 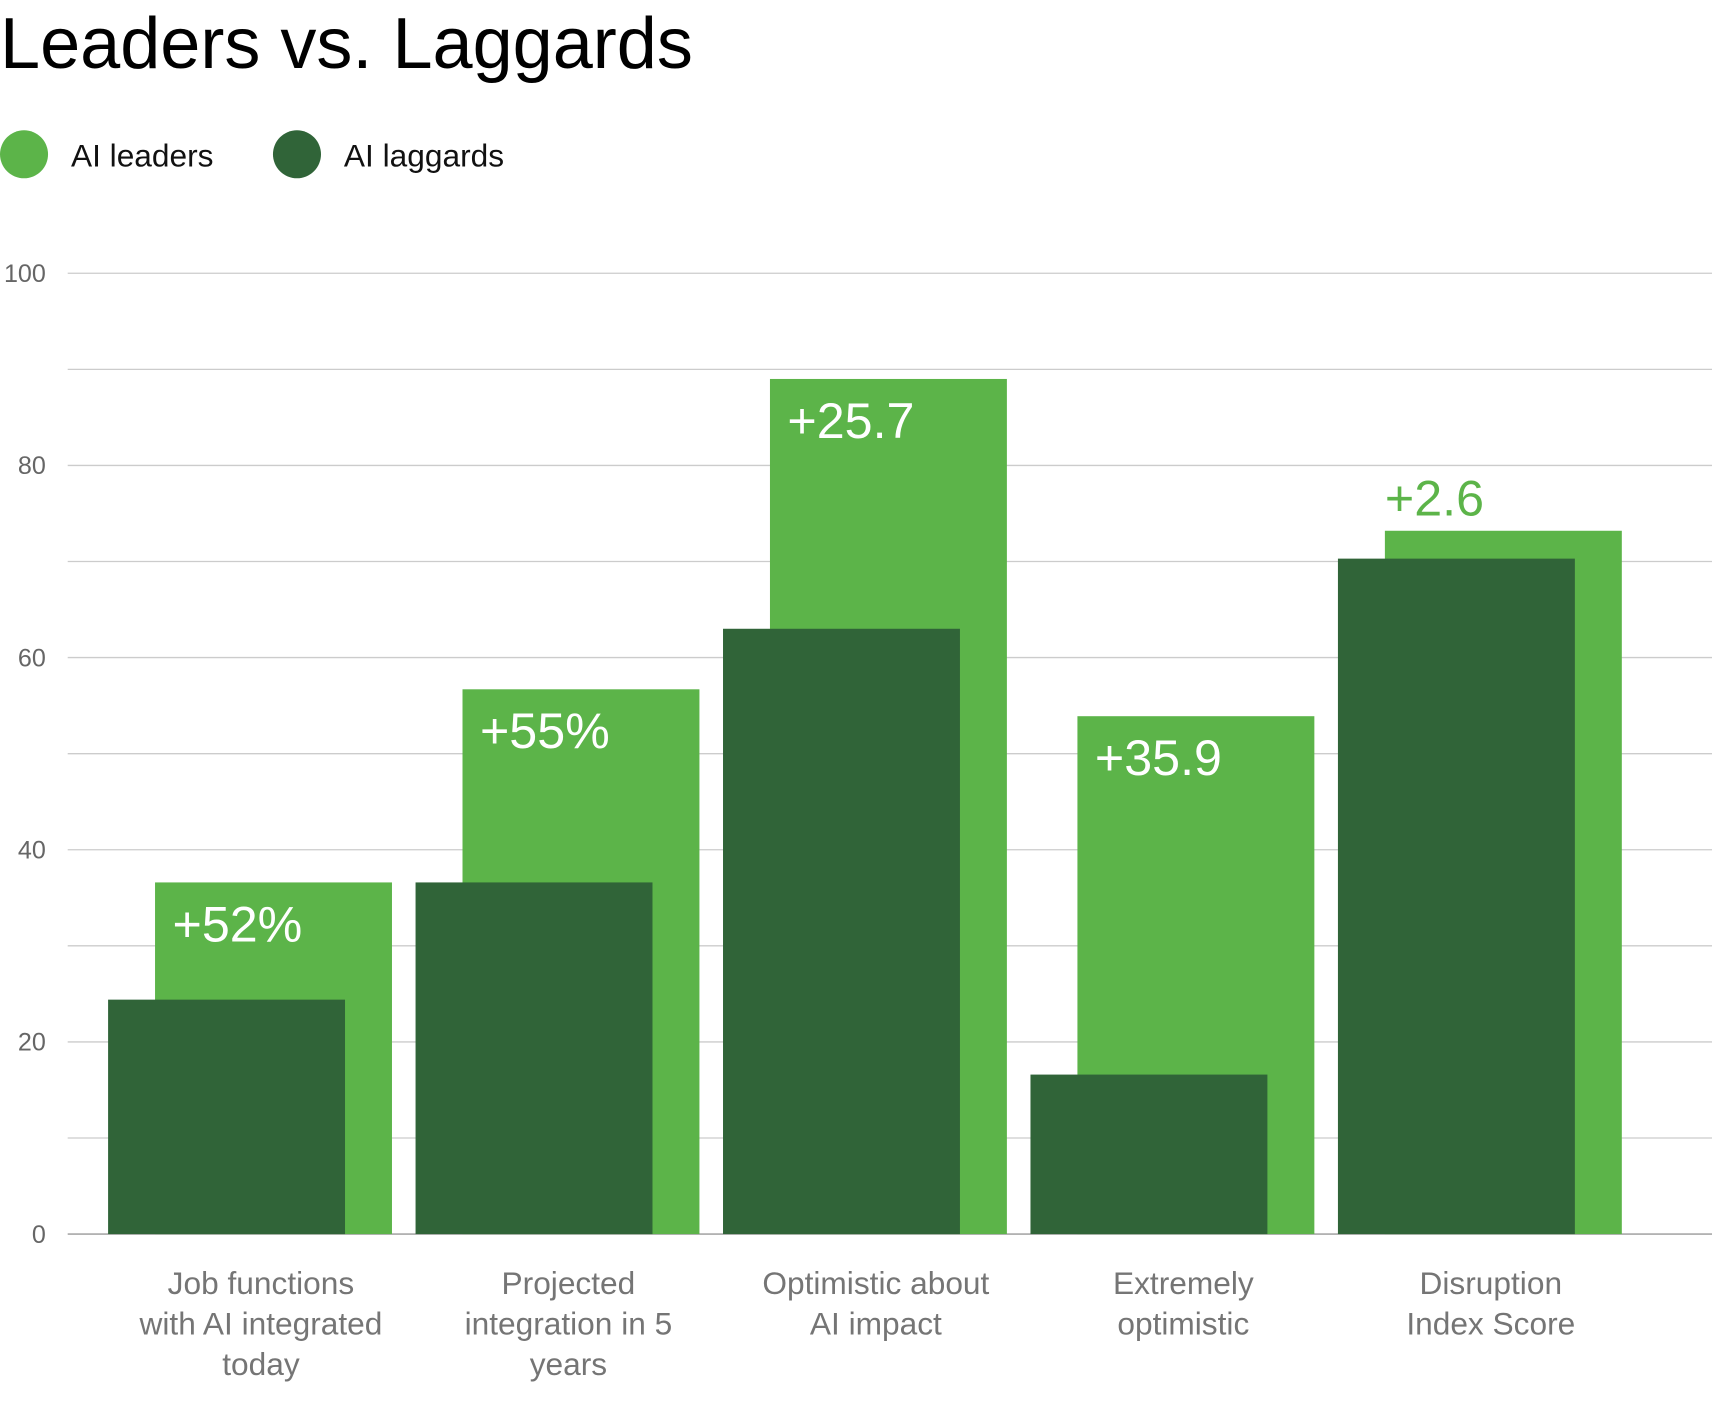 What do you see at coordinates (1183, 1283) in the screenshot?
I see `x-category-label: Extremely` at bounding box center [1183, 1283].